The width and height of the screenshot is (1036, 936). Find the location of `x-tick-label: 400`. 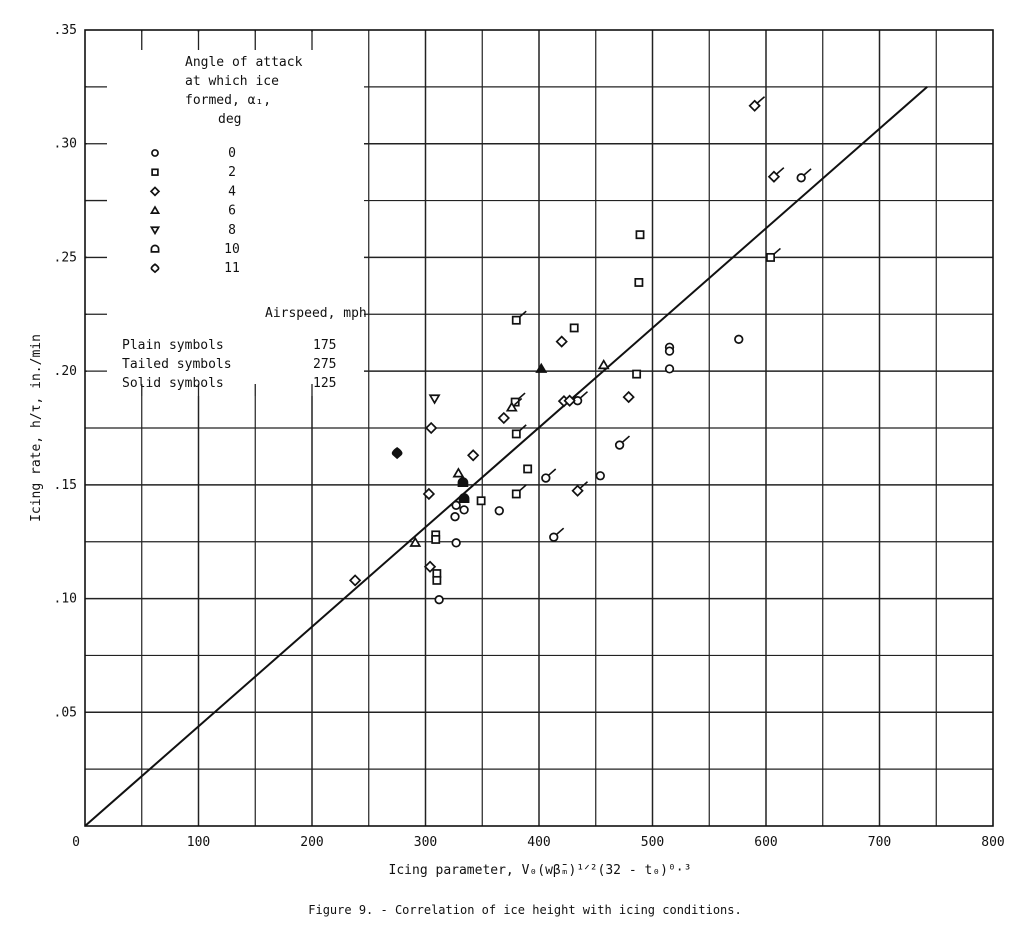

x-tick-label: 400 is located at coordinates (538, 842).